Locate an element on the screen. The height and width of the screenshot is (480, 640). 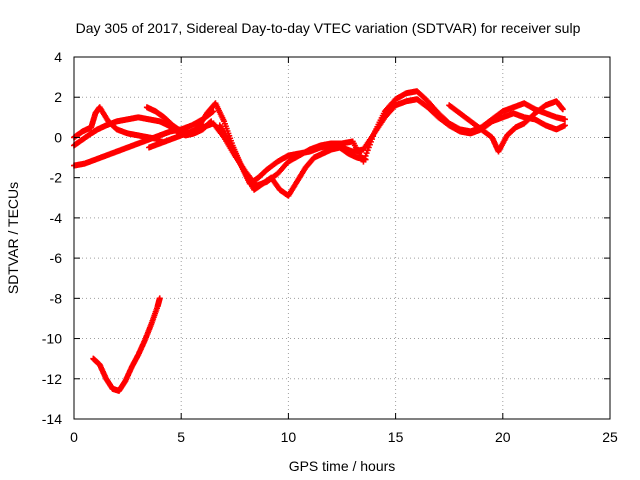
series-track-h is located at coordinates (126, 344).